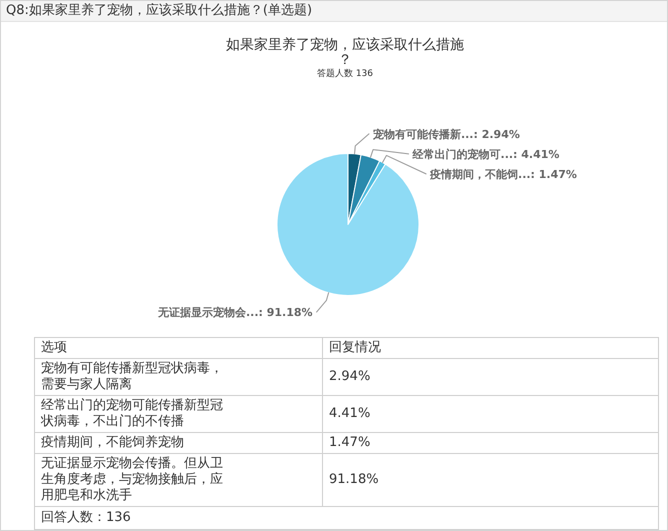 The height and width of the screenshot is (531, 668). Describe the element at coordinates (132, 414) in the screenshot. I see `text: 经常出门的宠物可能传播新型冠状病毒，不出门的不传播` at that location.